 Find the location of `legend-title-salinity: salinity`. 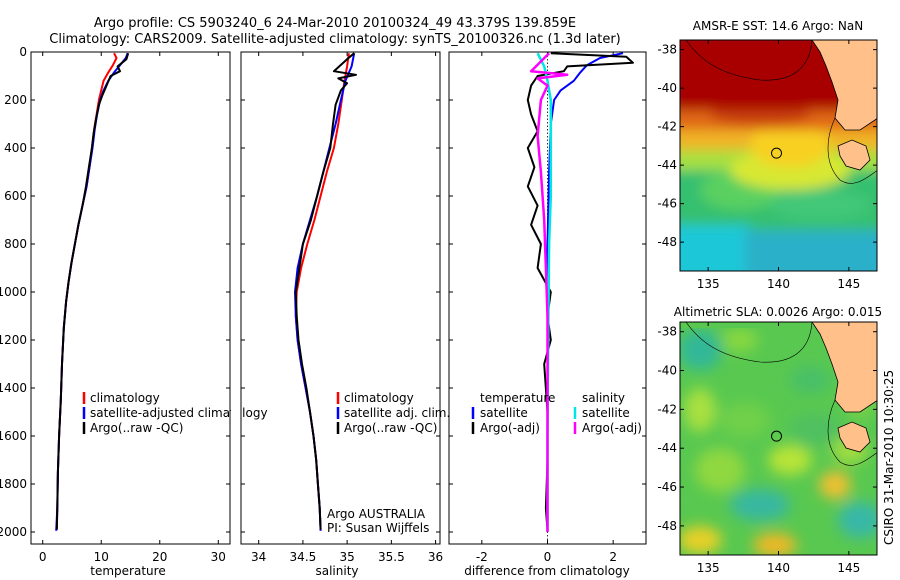

legend-title-salinity: salinity is located at coordinates (603, 398).